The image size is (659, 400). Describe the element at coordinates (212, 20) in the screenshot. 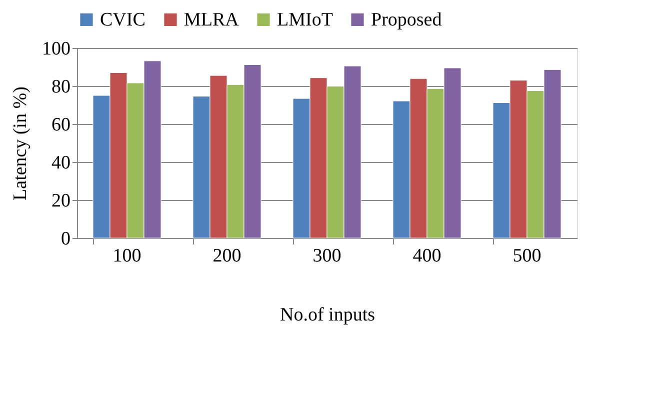

I see `legend-label: MLRA` at that location.